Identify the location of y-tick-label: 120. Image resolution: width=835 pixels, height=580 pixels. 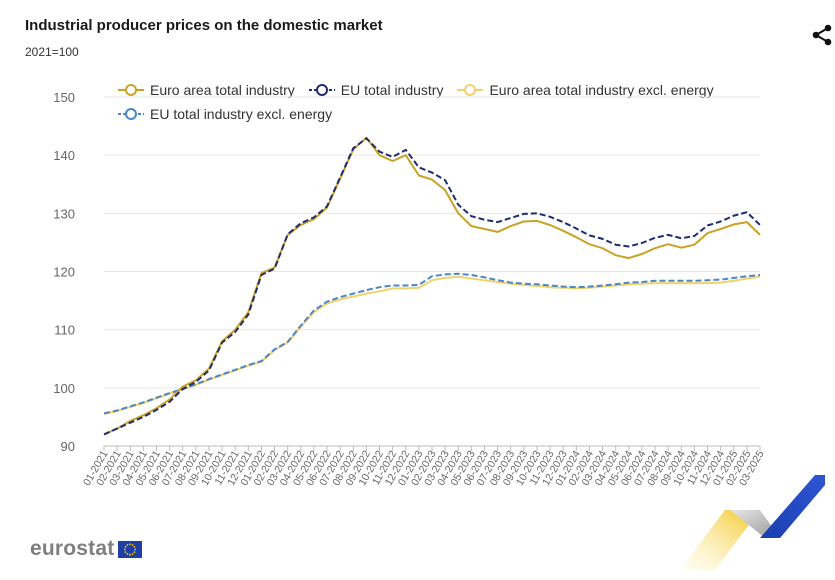
(64, 272).